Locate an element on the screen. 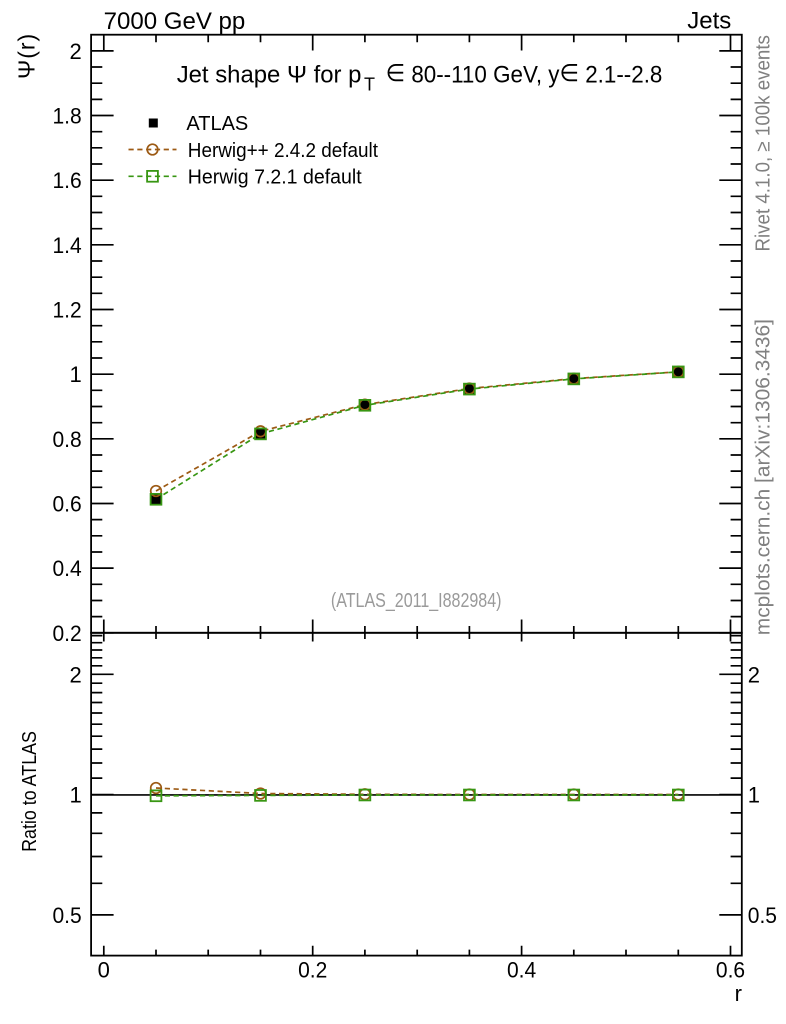 The height and width of the screenshot is (1024, 786). svg-text: (ATLAS_2011_I882984) is located at coordinates (416, 601).